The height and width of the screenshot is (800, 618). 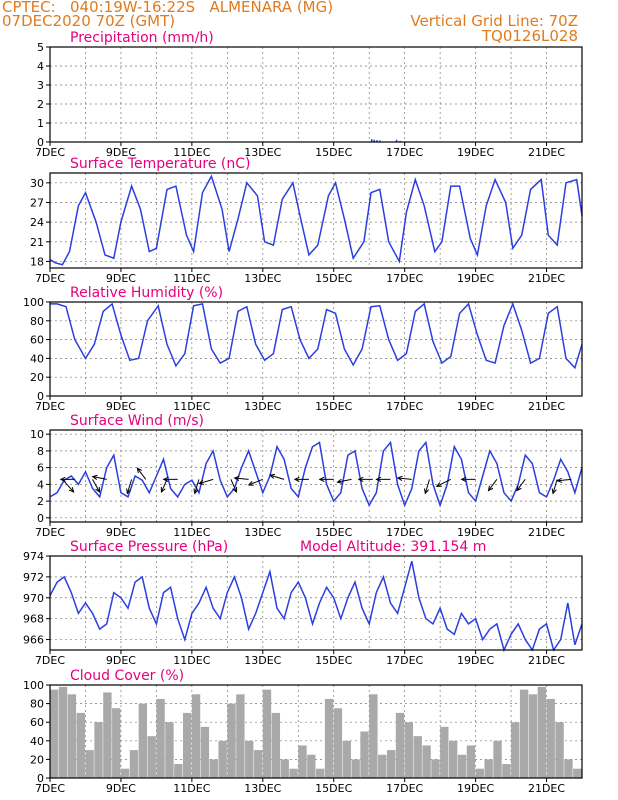 What do you see at coordinates (33, 619) in the screenshot?
I see `y-tick-label: 968` at bounding box center [33, 619].